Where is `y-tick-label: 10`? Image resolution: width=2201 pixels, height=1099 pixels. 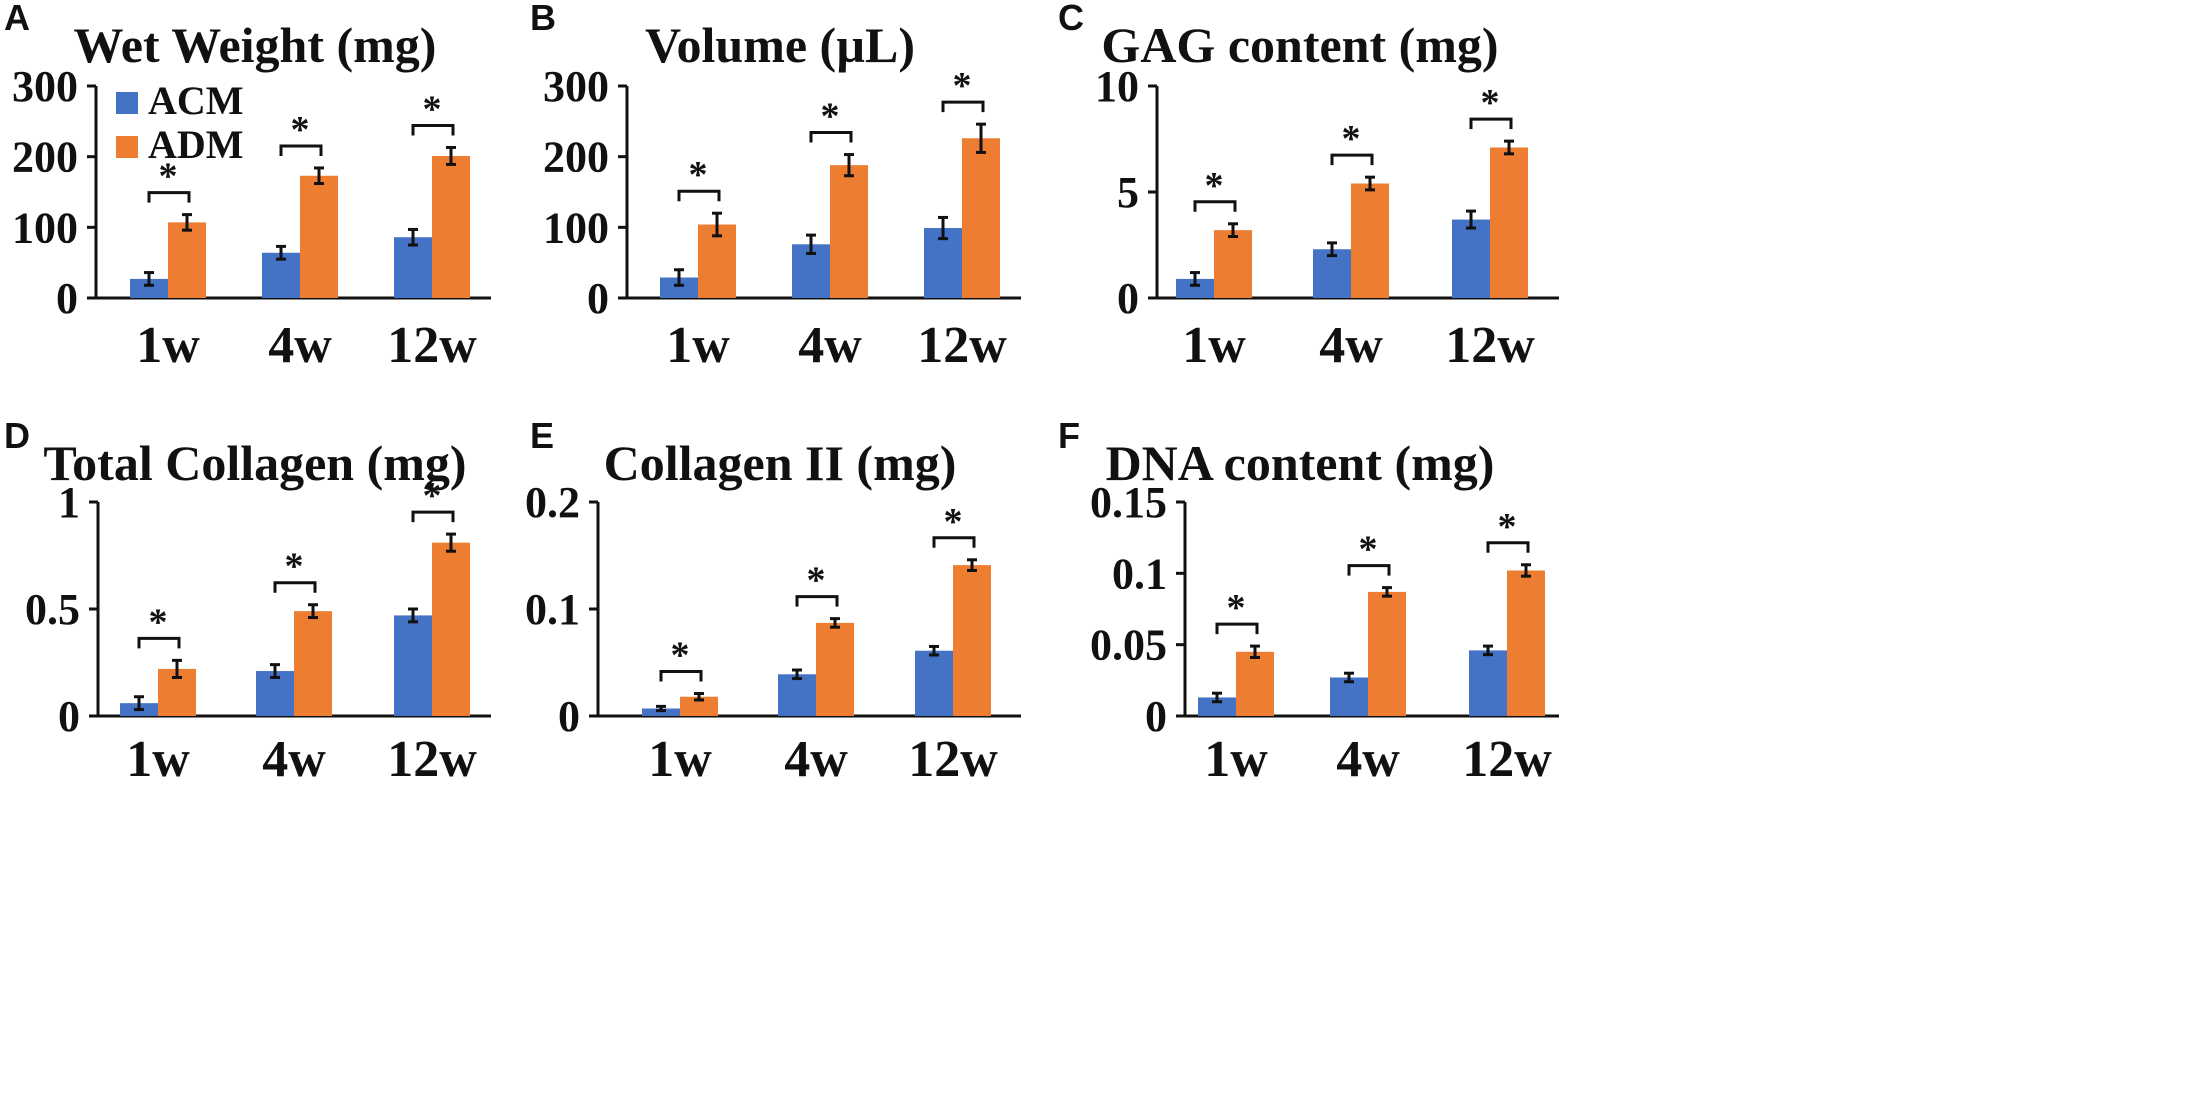 y-tick-label: 10 is located at coordinates (1117, 86).